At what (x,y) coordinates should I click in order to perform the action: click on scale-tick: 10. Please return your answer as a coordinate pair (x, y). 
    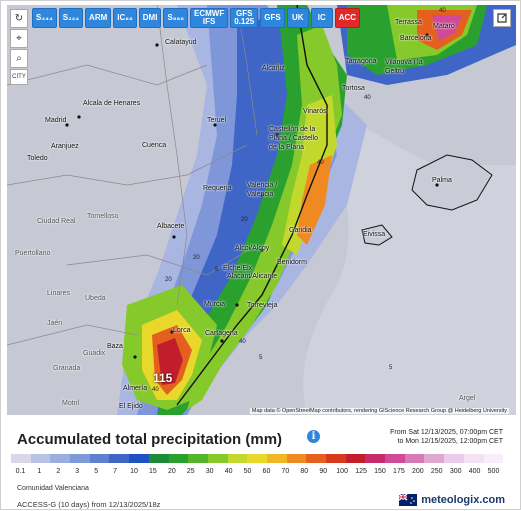
    Looking at the image, I should click on (134, 471).